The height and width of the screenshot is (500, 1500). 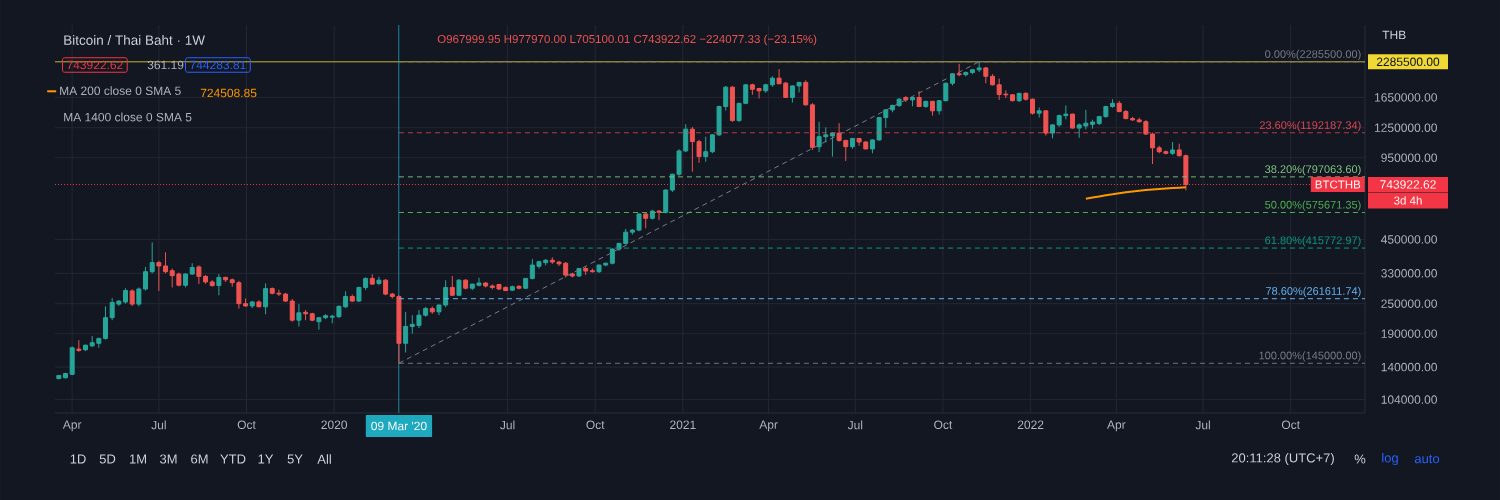 What do you see at coordinates (199, 459) in the screenshot?
I see `text: 6M` at bounding box center [199, 459].